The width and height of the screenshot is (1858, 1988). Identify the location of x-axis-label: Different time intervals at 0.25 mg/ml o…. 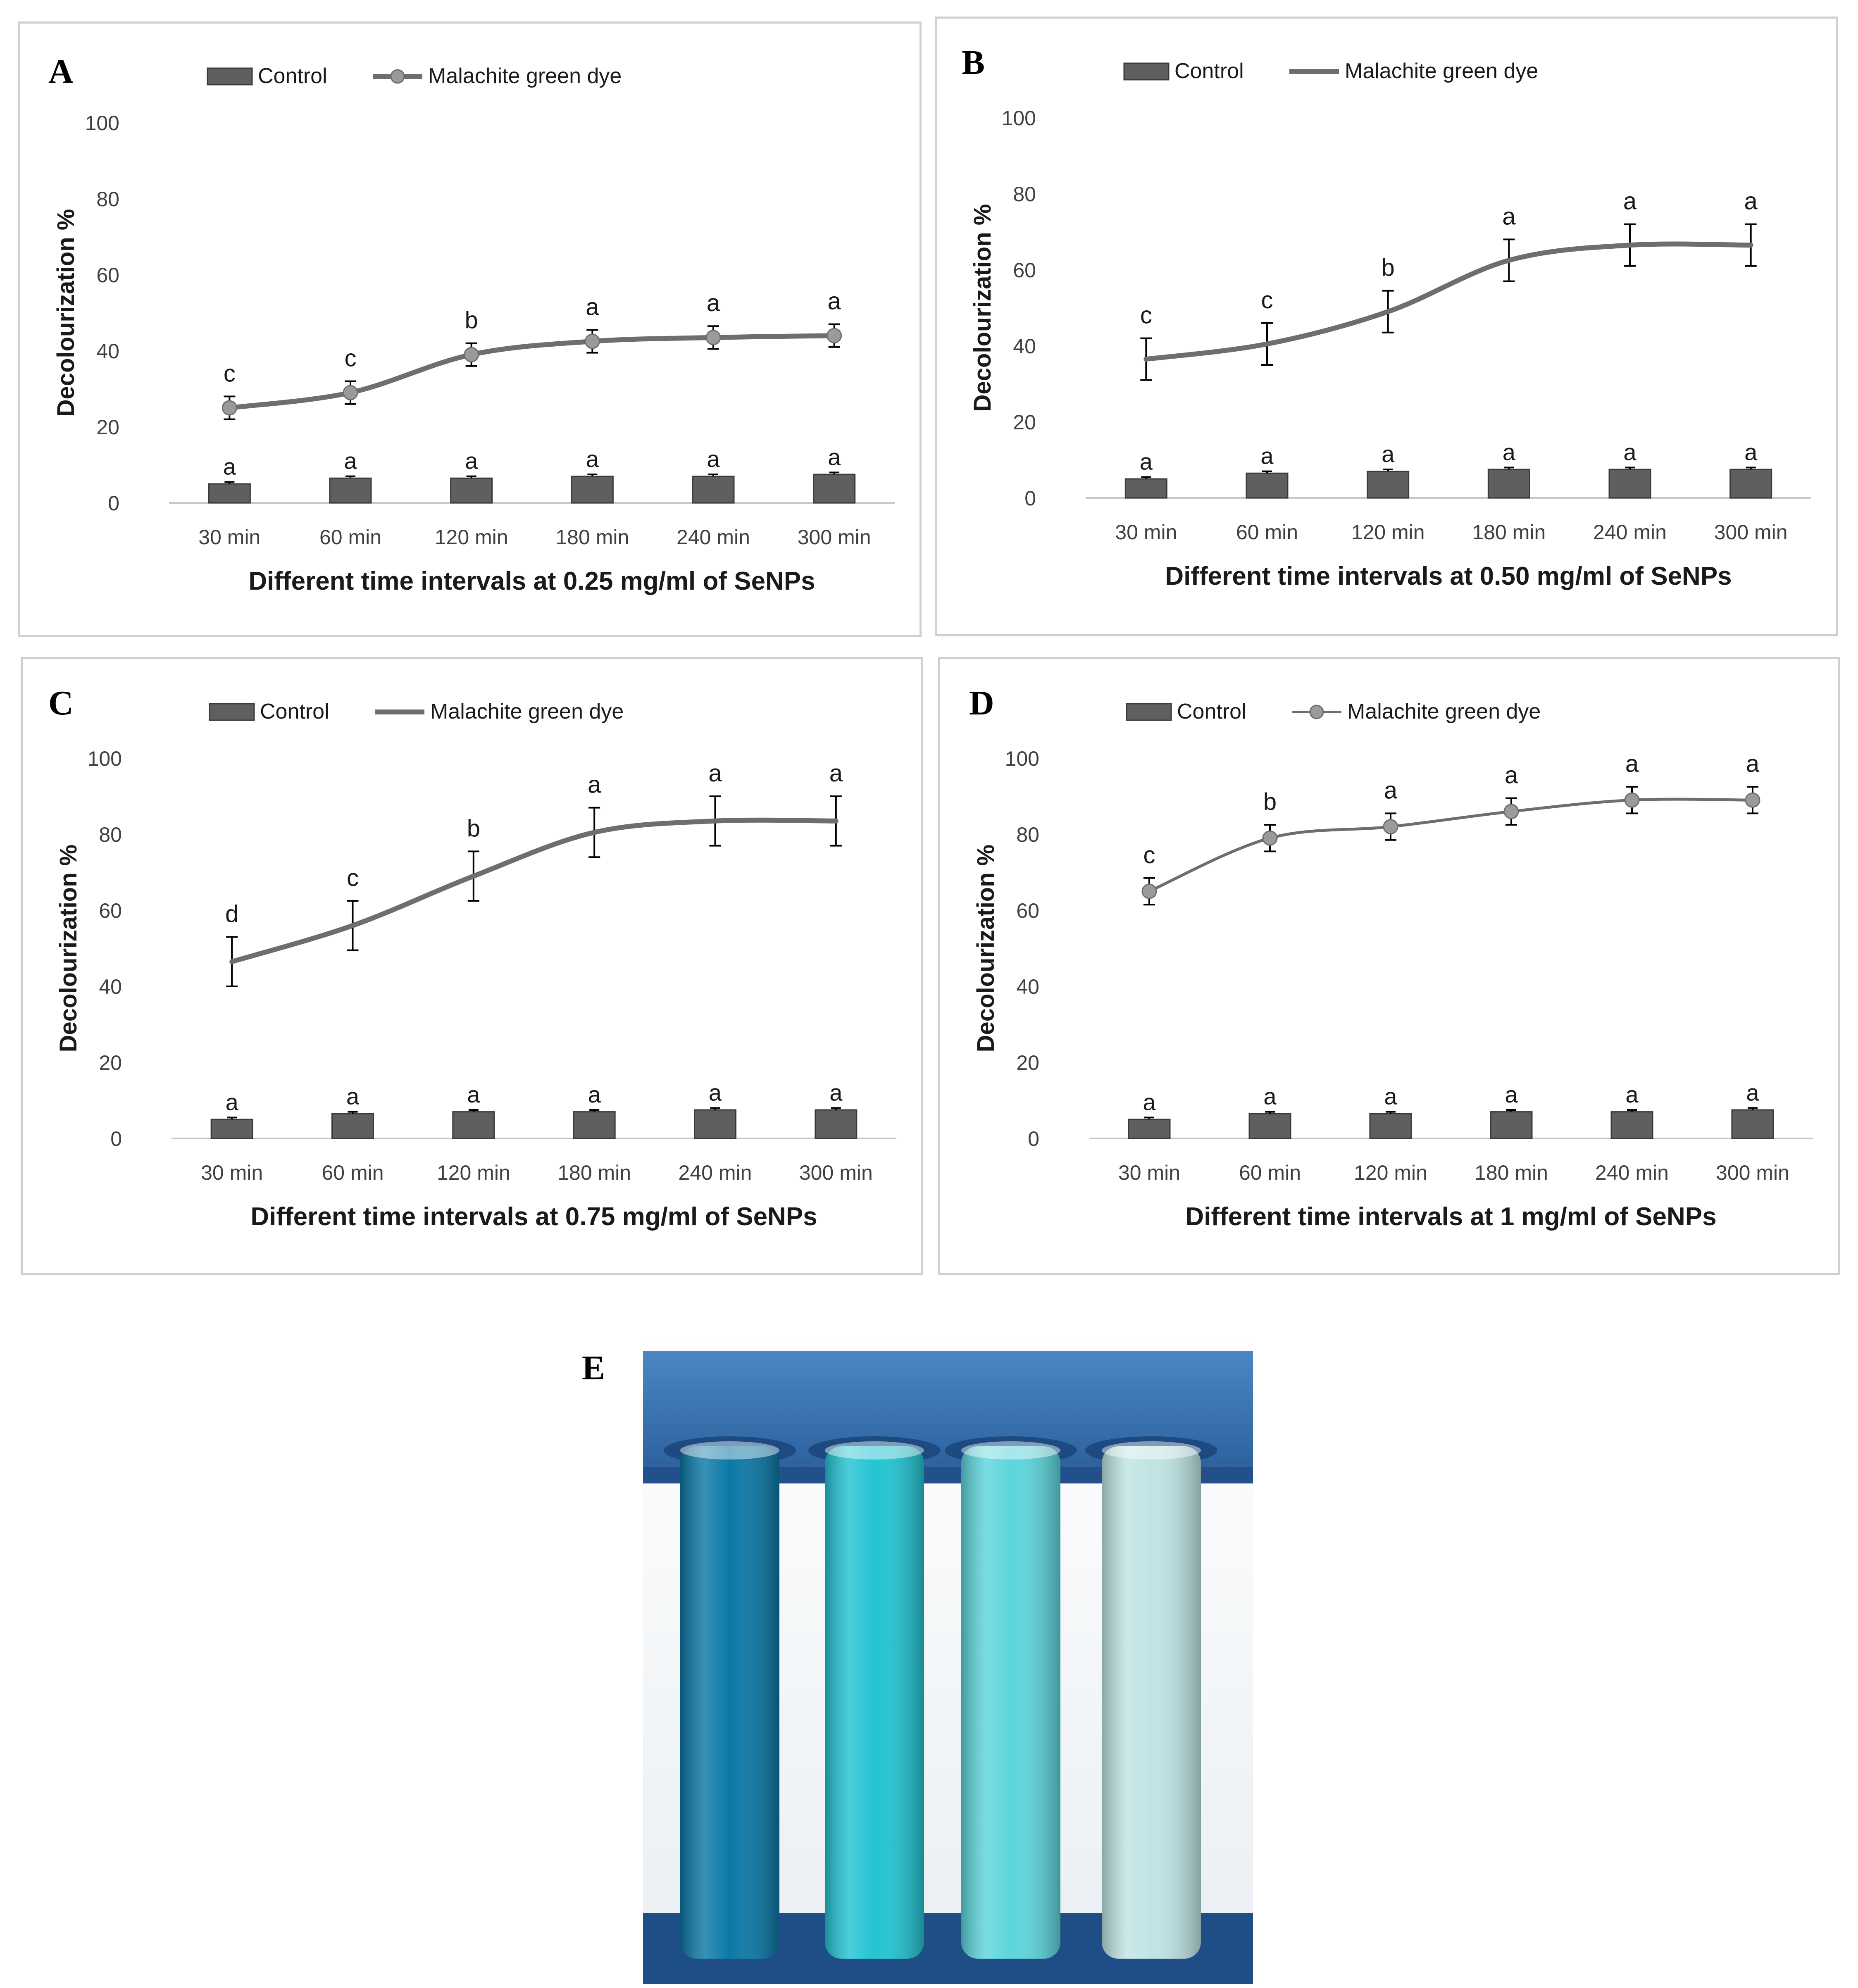
(532, 581).